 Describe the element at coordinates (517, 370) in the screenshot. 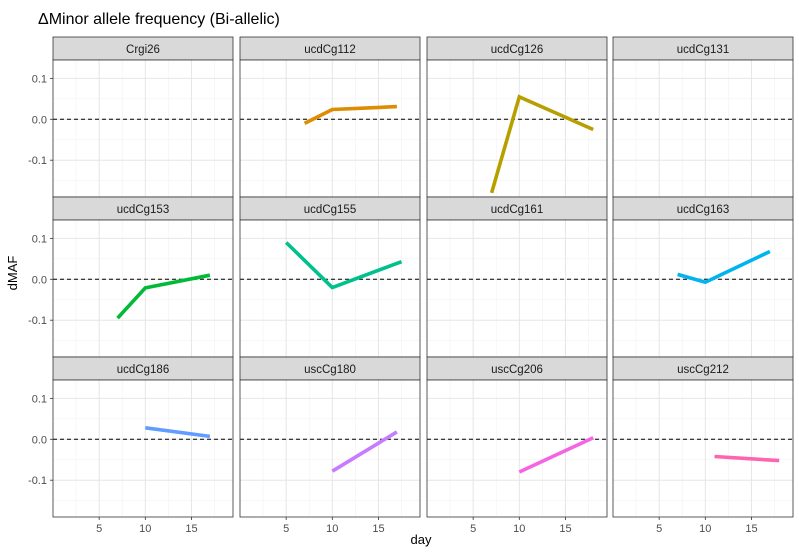

I see `facet-strip-label: uscCg206` at that location.